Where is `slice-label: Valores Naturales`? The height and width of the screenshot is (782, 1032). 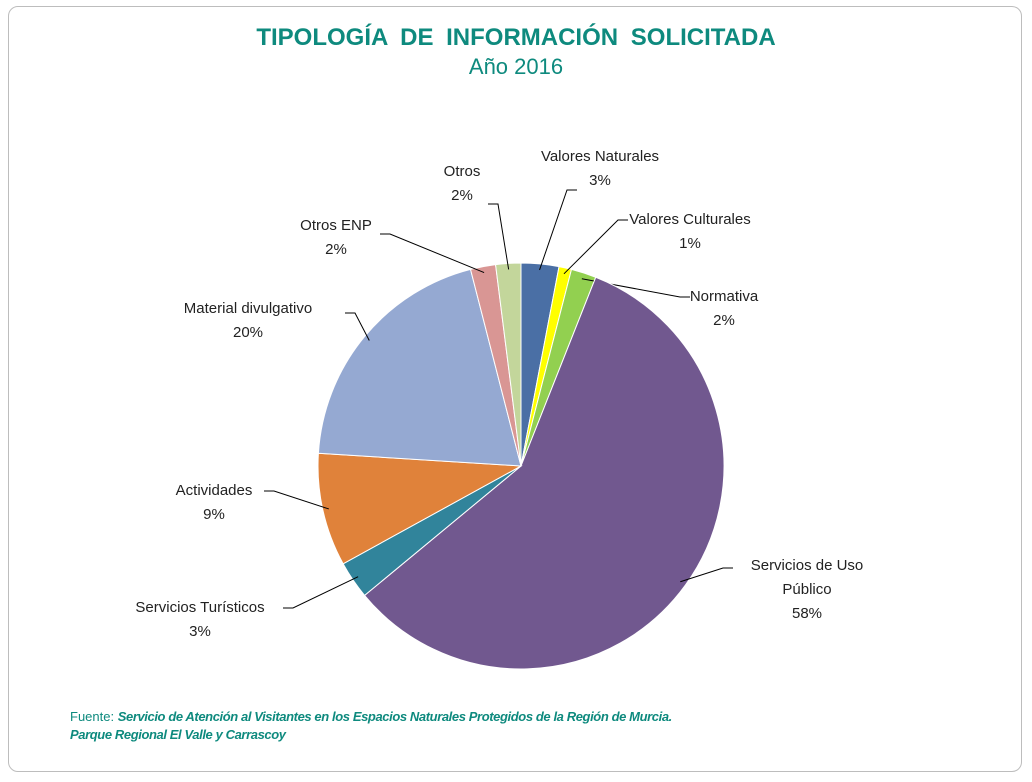
slice-label: Valores Naturales is located at coordinates (600, 156).